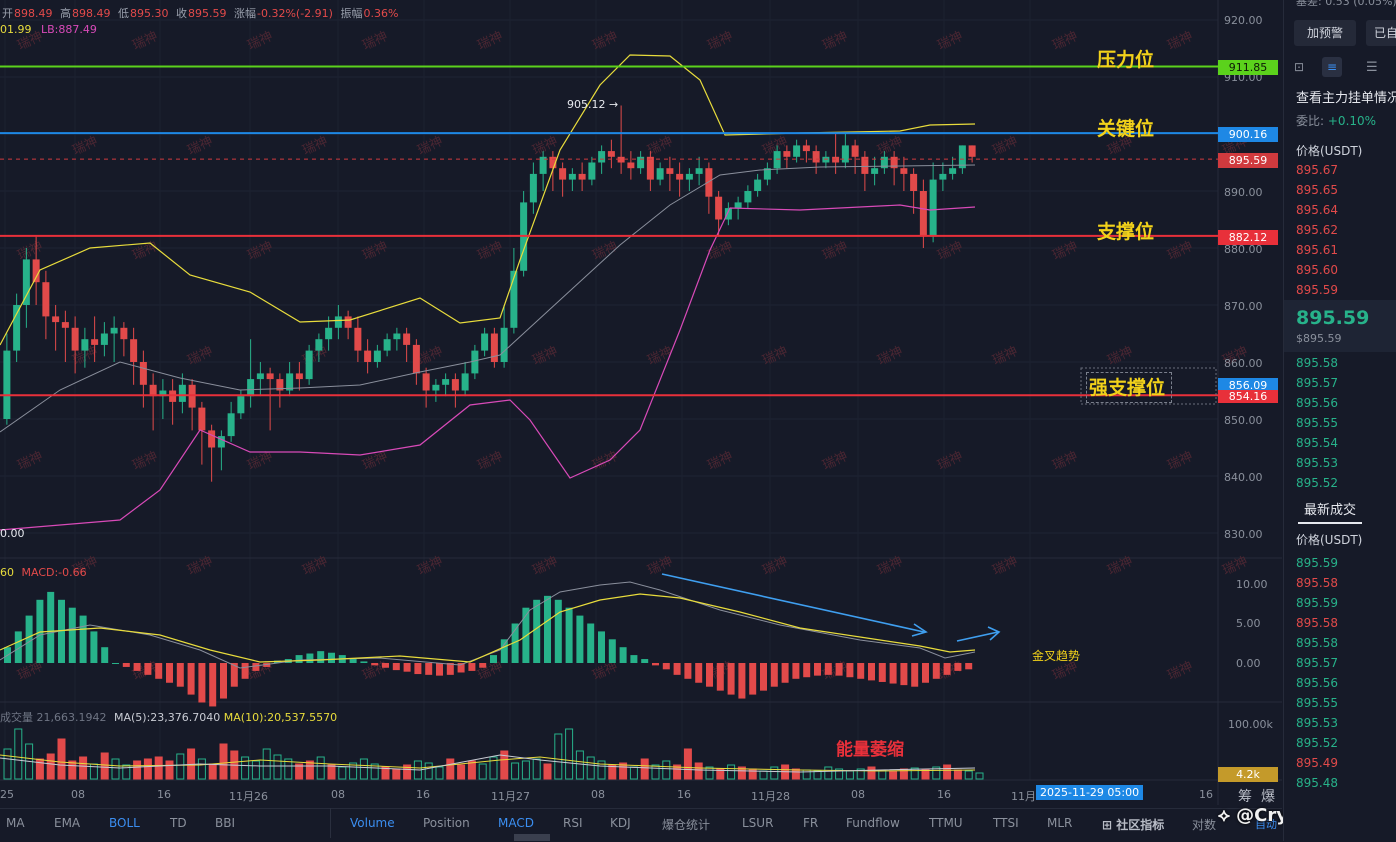  I want to click on ask-price: 895.60, so click(1317, 270).